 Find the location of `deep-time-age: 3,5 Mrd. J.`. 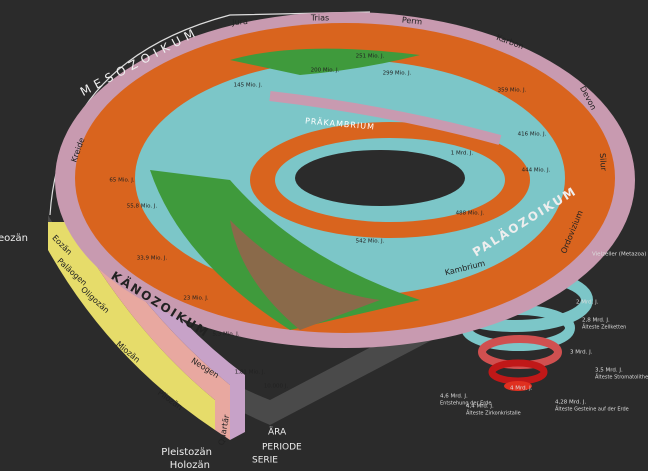

deep-time-age: 3,5 Mrd. J. is located at coordinates (609, 371).